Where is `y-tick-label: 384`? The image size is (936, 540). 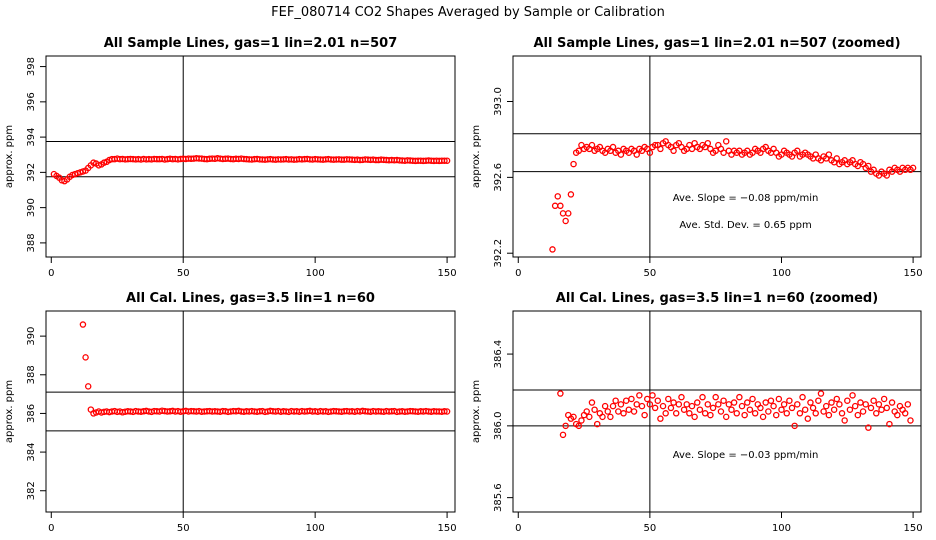
y-tick-label: 384 is located at coordinates (31, 452).